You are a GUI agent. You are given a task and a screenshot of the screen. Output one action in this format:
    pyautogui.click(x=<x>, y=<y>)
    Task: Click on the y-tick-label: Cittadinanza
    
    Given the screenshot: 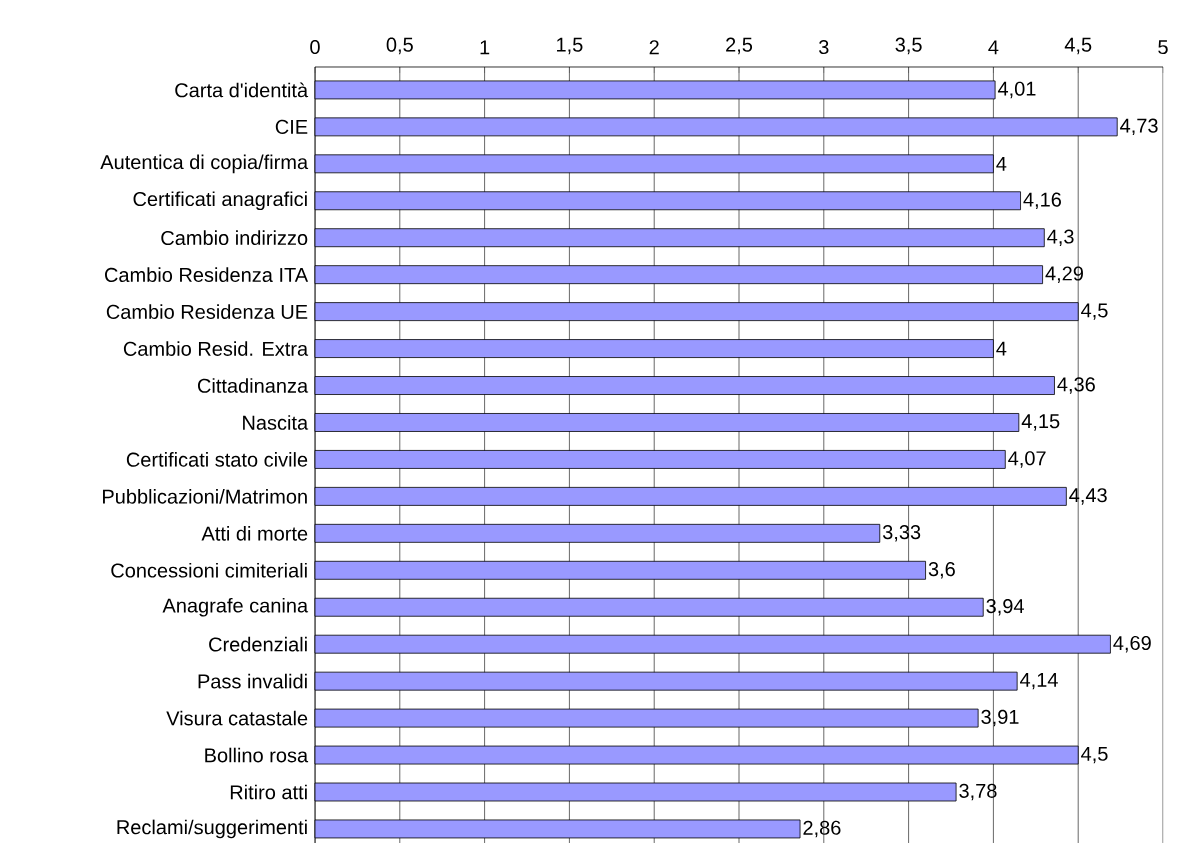 What is the action you would take?
    pyautogui.click(x=253, y=385)
    